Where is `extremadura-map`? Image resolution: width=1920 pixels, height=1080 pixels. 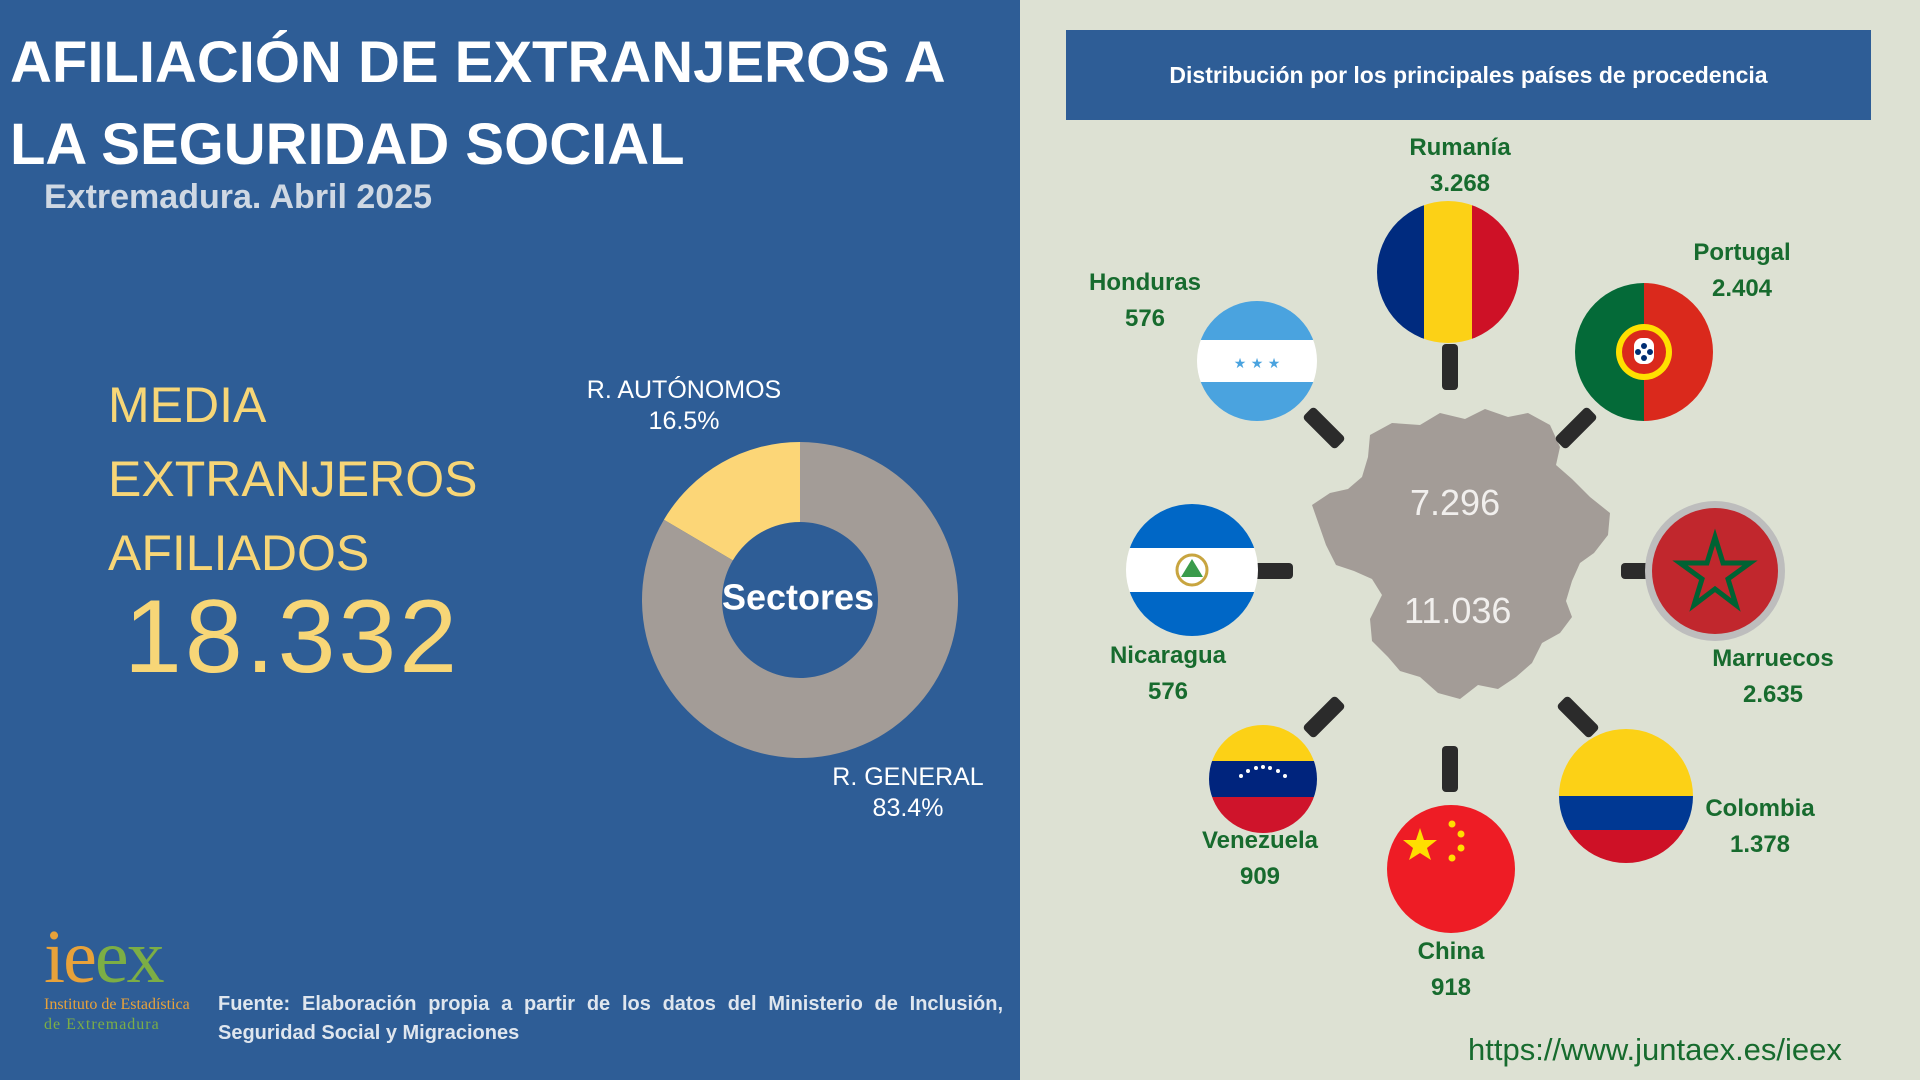
extremadura-map is located at coordinates (1461, 554).